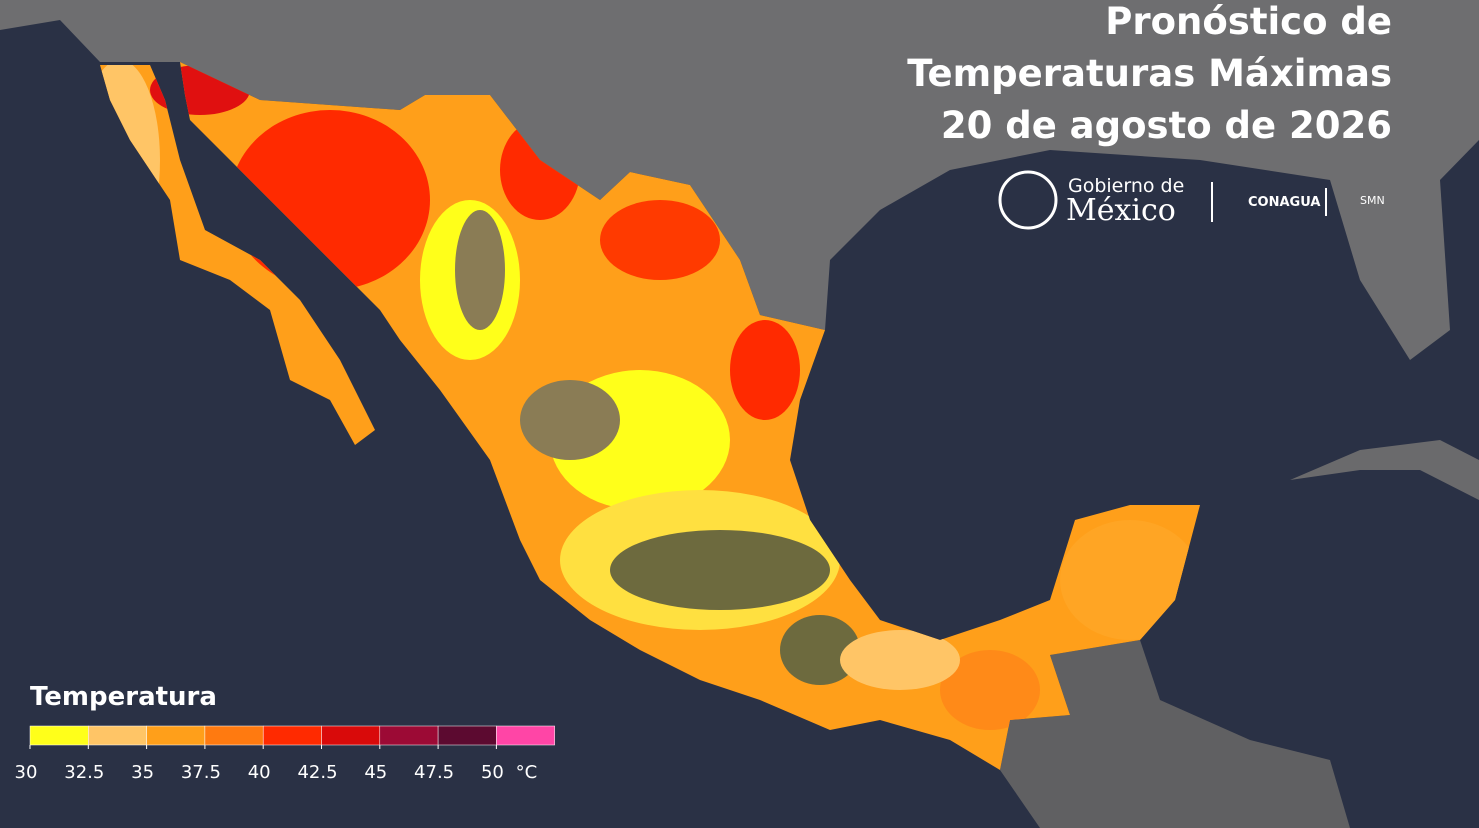 This screenshot has height=828, width=1479. What do you see at coordinates (492, 772) in the screenshot?
I see `legend-tick-label: 50` at bounding box center [492, 772].